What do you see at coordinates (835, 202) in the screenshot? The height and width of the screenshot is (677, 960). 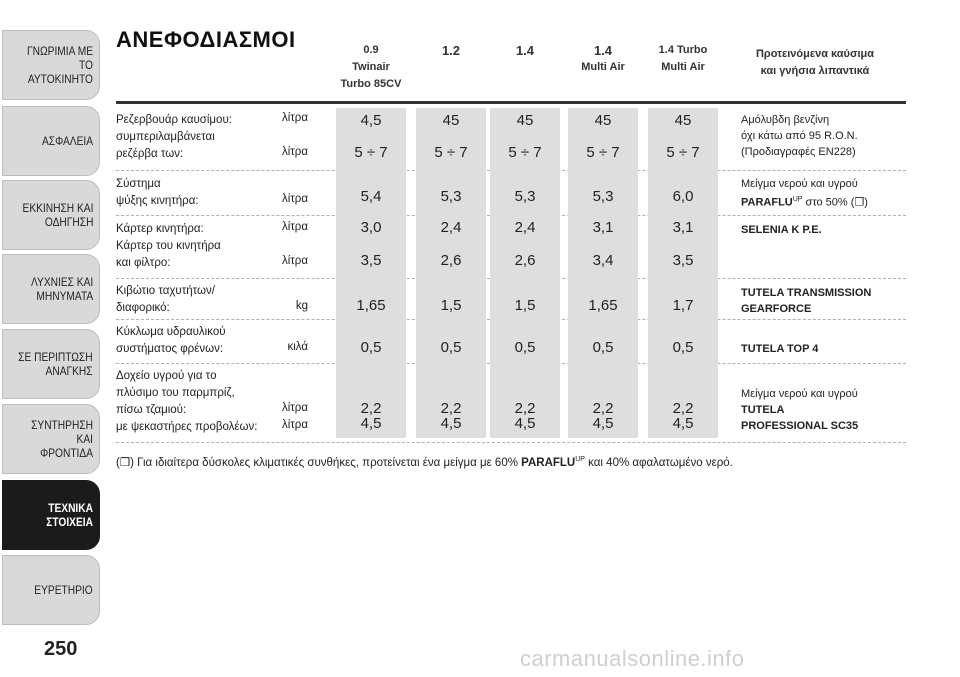 I see `fuel-text: στο 50% (❒)` at bounding box center [835, 202].